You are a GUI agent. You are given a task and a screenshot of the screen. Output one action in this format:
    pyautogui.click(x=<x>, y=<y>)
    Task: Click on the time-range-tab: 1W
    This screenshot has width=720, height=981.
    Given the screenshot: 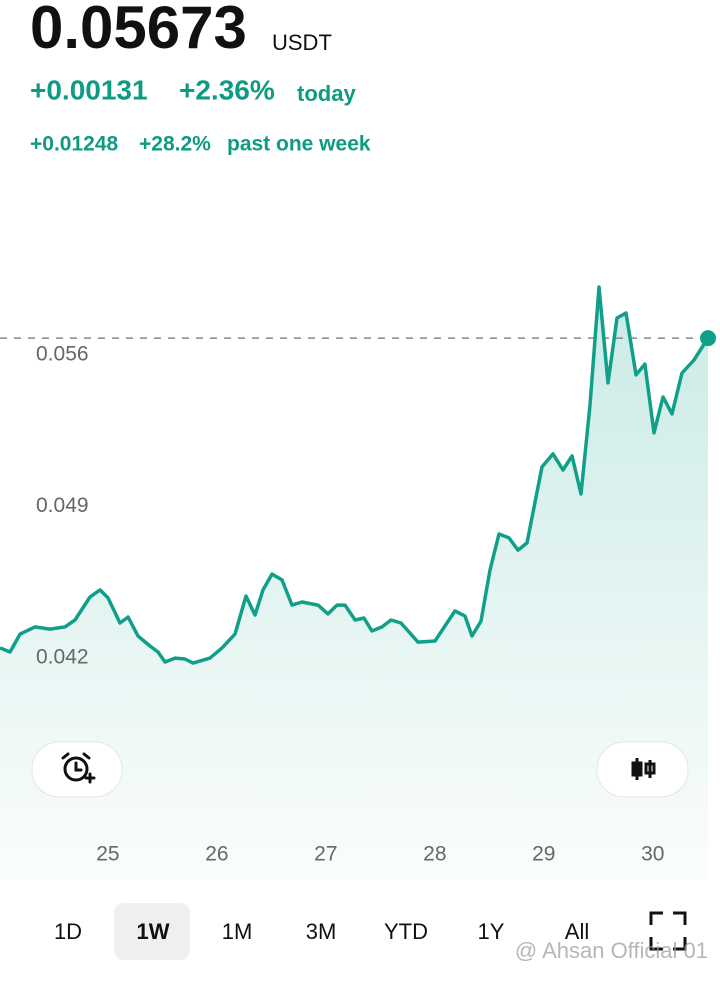 What is the action you would take?
    pyautogui.click(x=153, y=931)
    